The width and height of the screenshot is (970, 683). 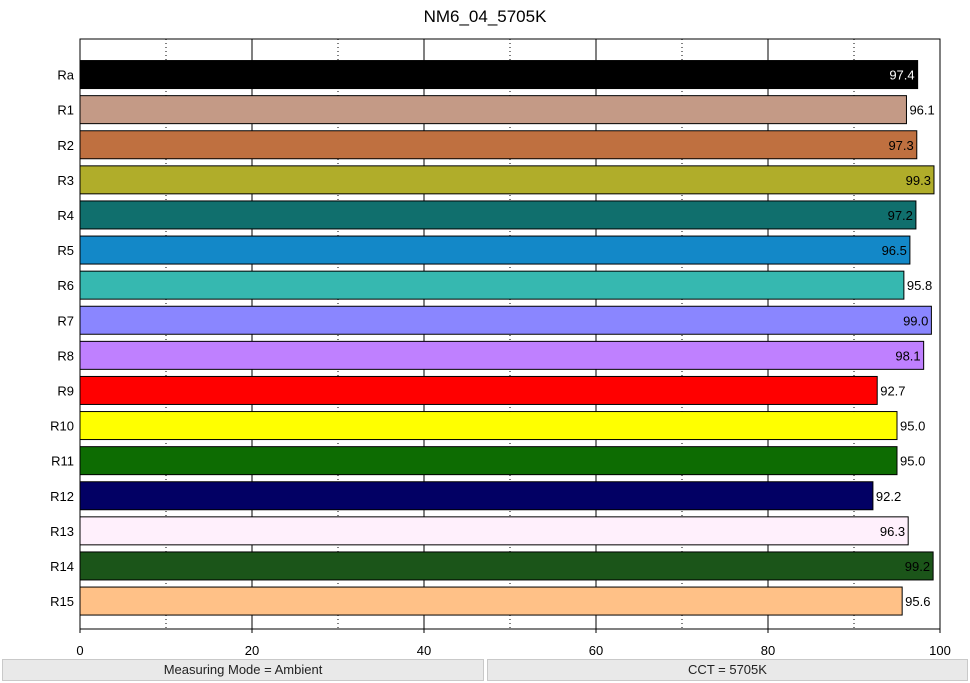 I want to click on bar-r10, so click(x=488, y=426).